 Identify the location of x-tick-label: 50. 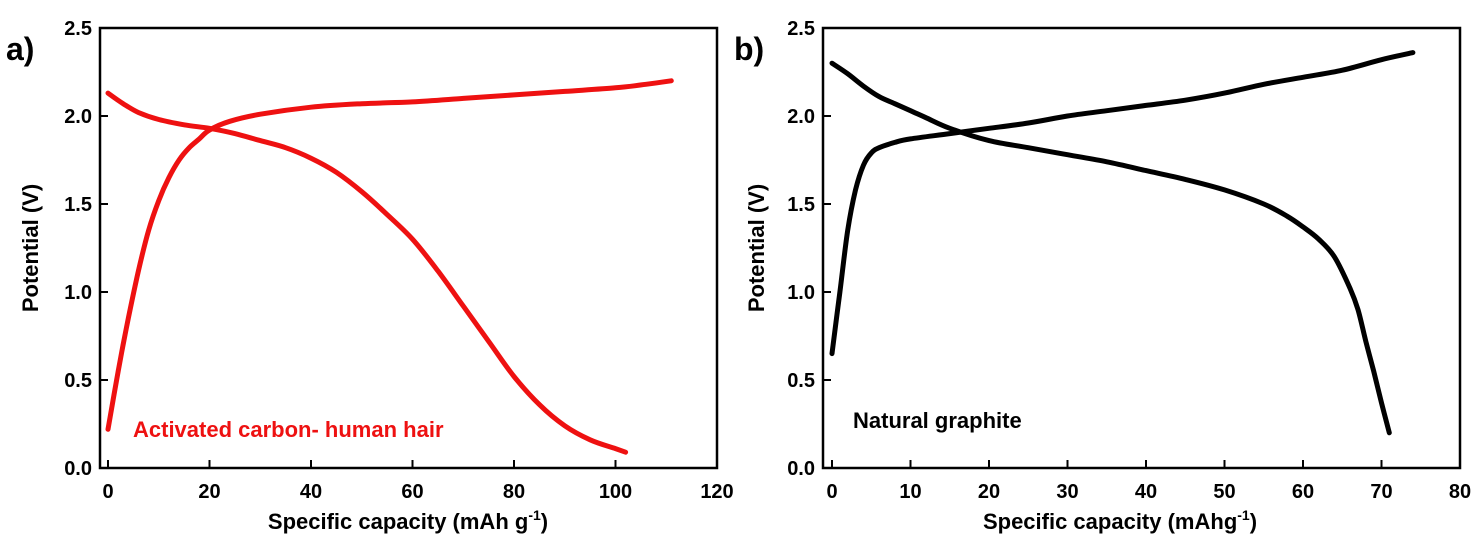
(1224, 492).